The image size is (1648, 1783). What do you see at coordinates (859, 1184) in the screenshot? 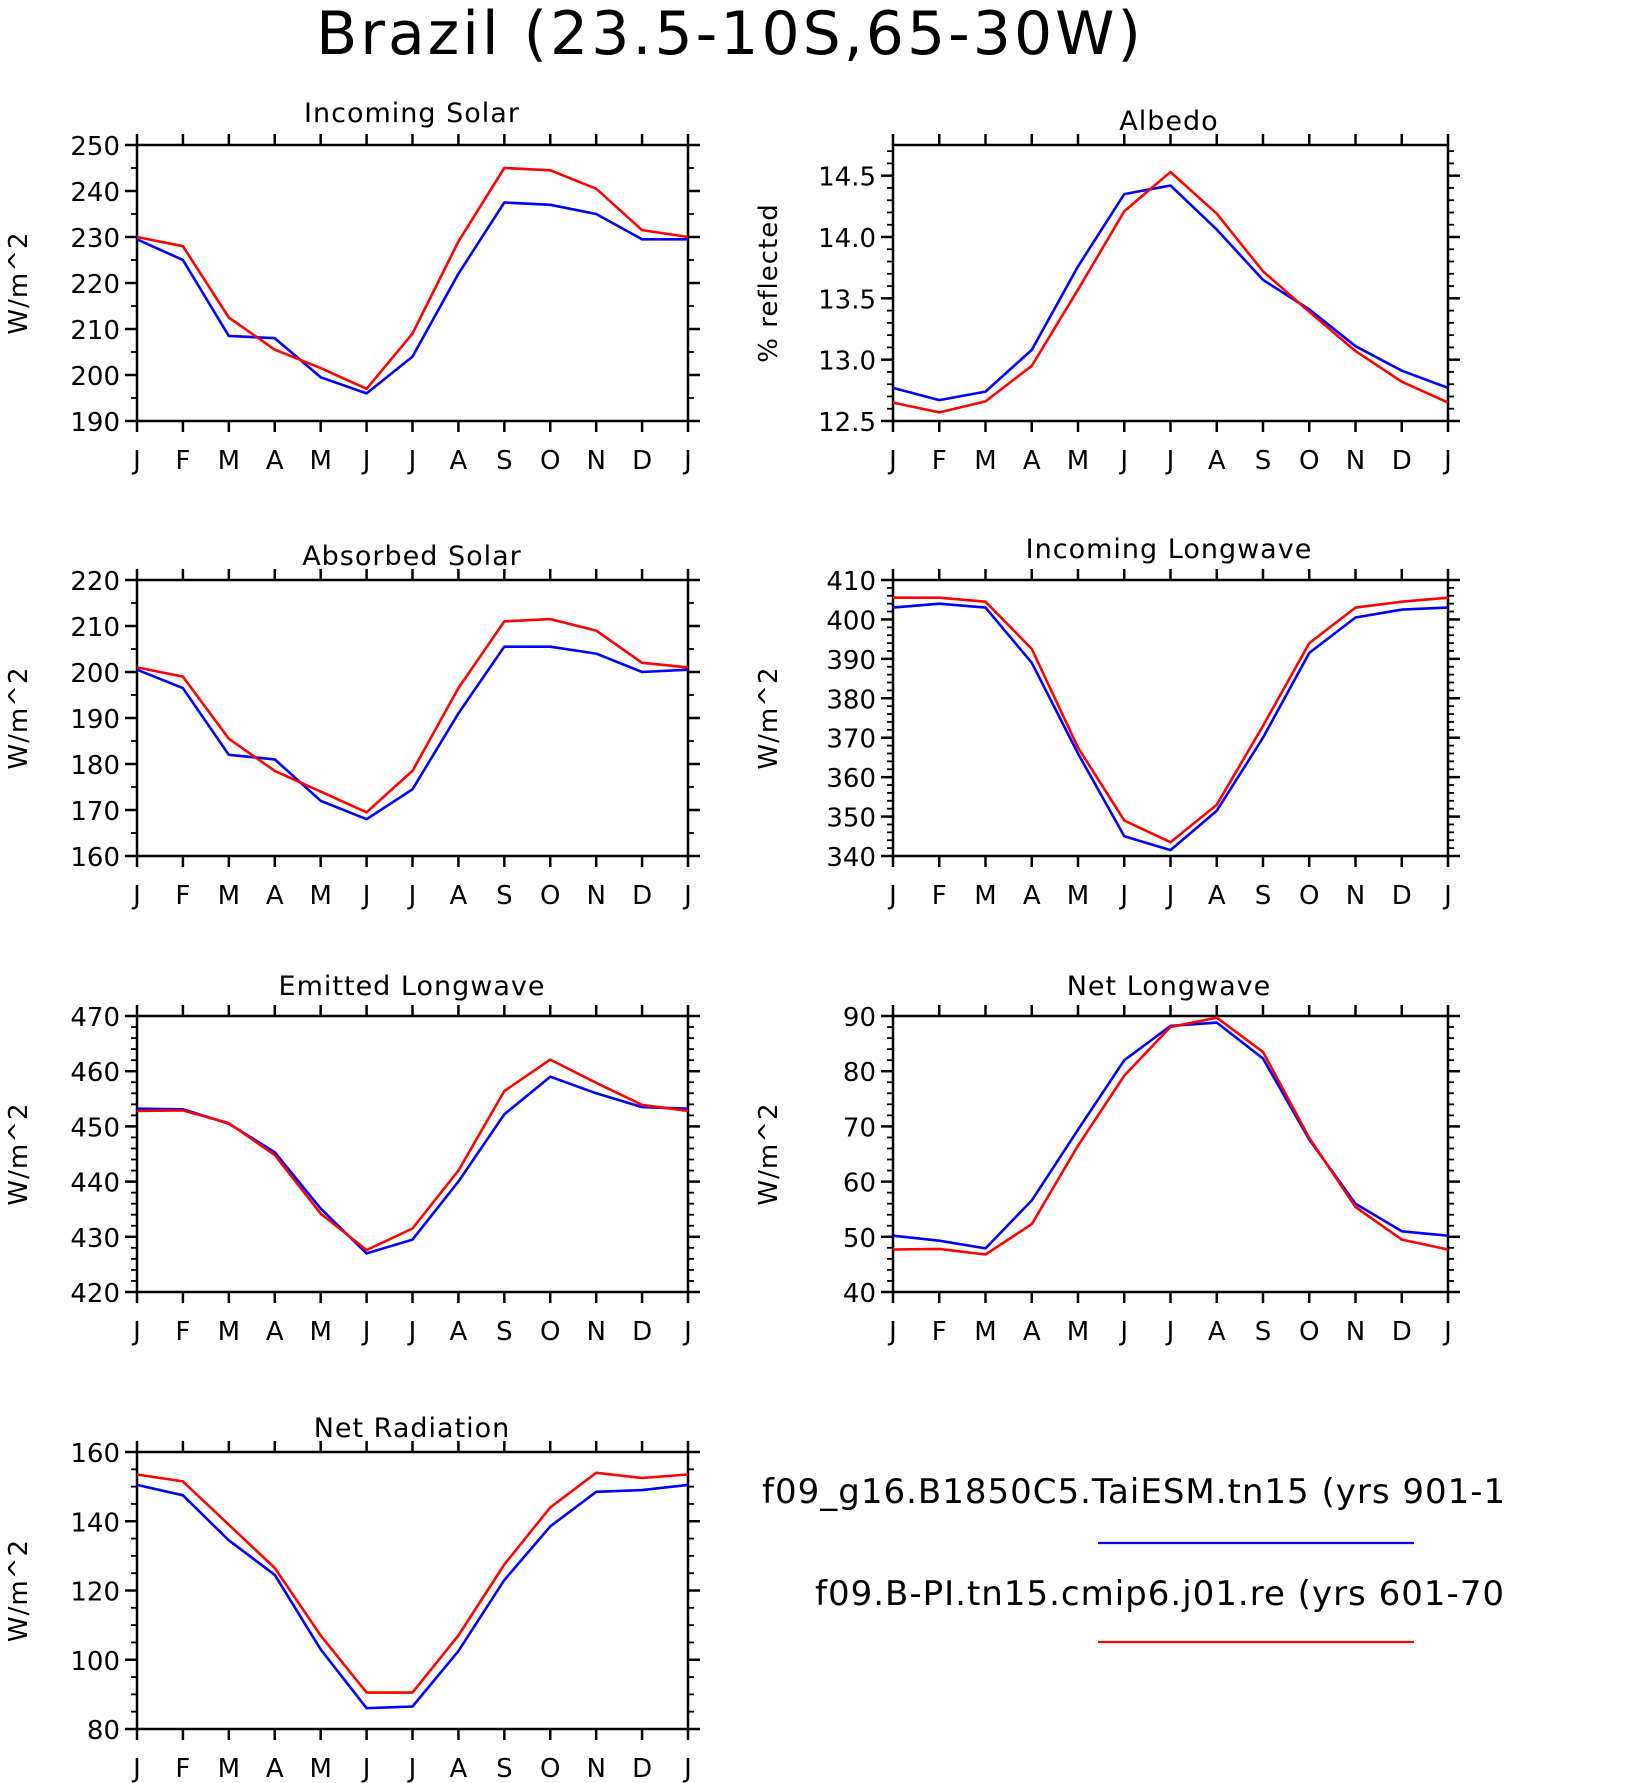
I see `y-tick-label: 60` at bounding box center [859, 1184].